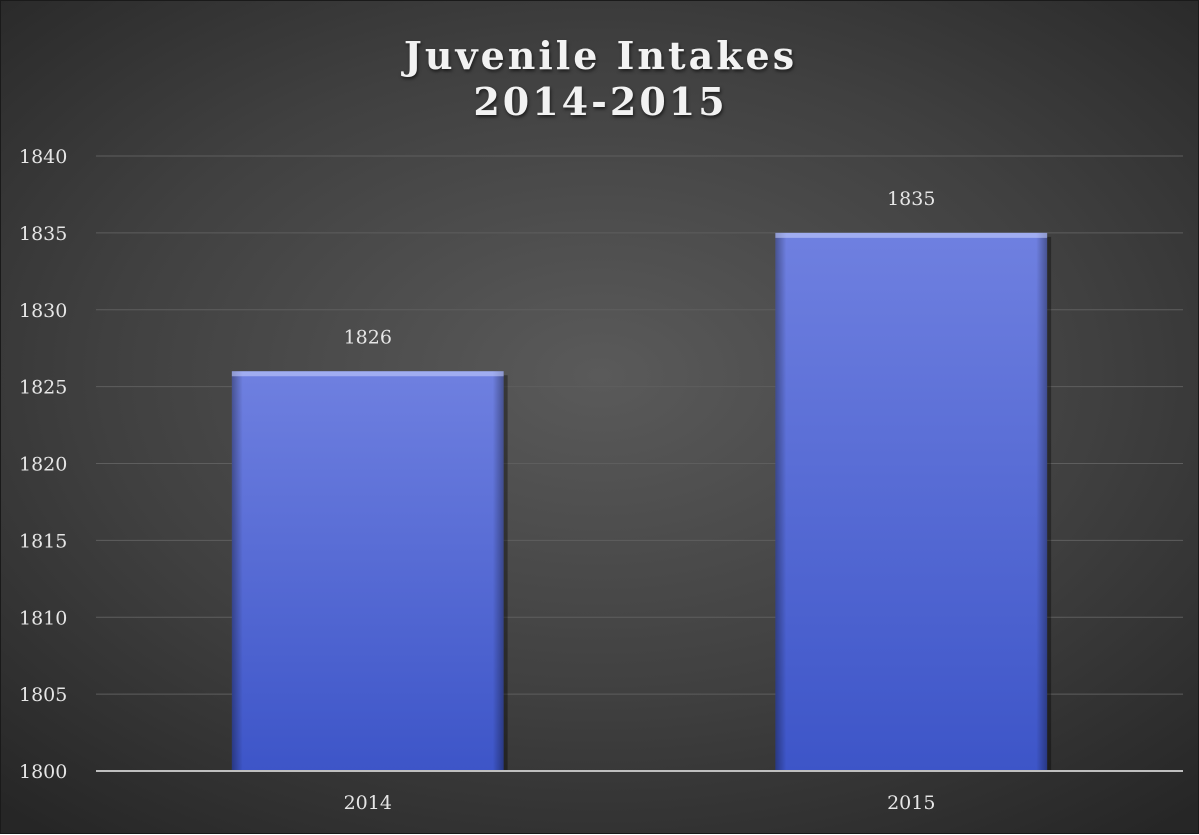  Describe the element at coordinates (43, 311) in the screenshot. I see `y-tick-label: 1830` at that location.